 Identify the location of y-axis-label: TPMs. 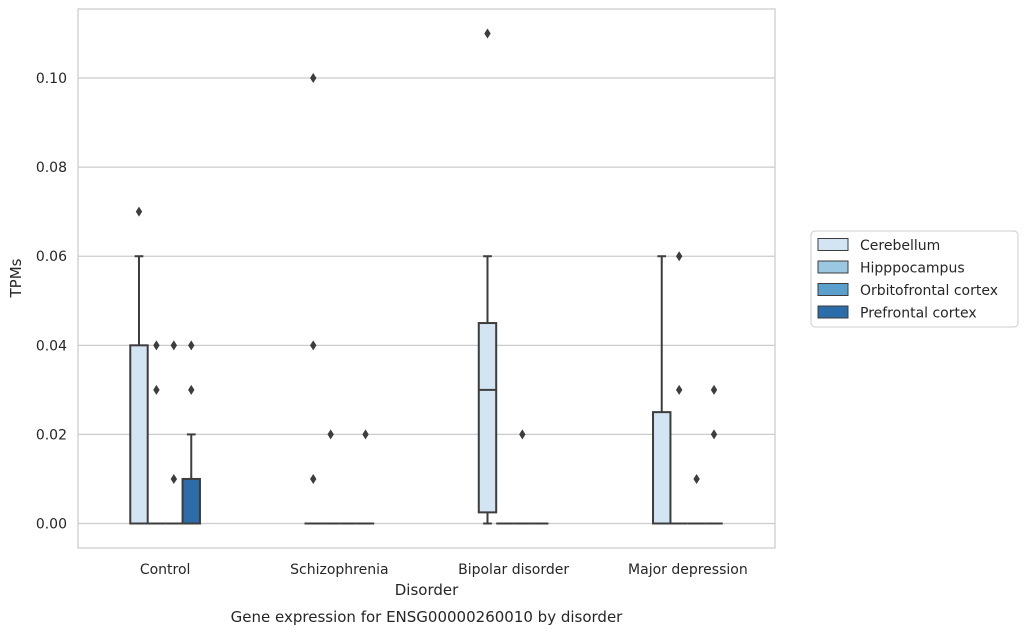
(16, 278).